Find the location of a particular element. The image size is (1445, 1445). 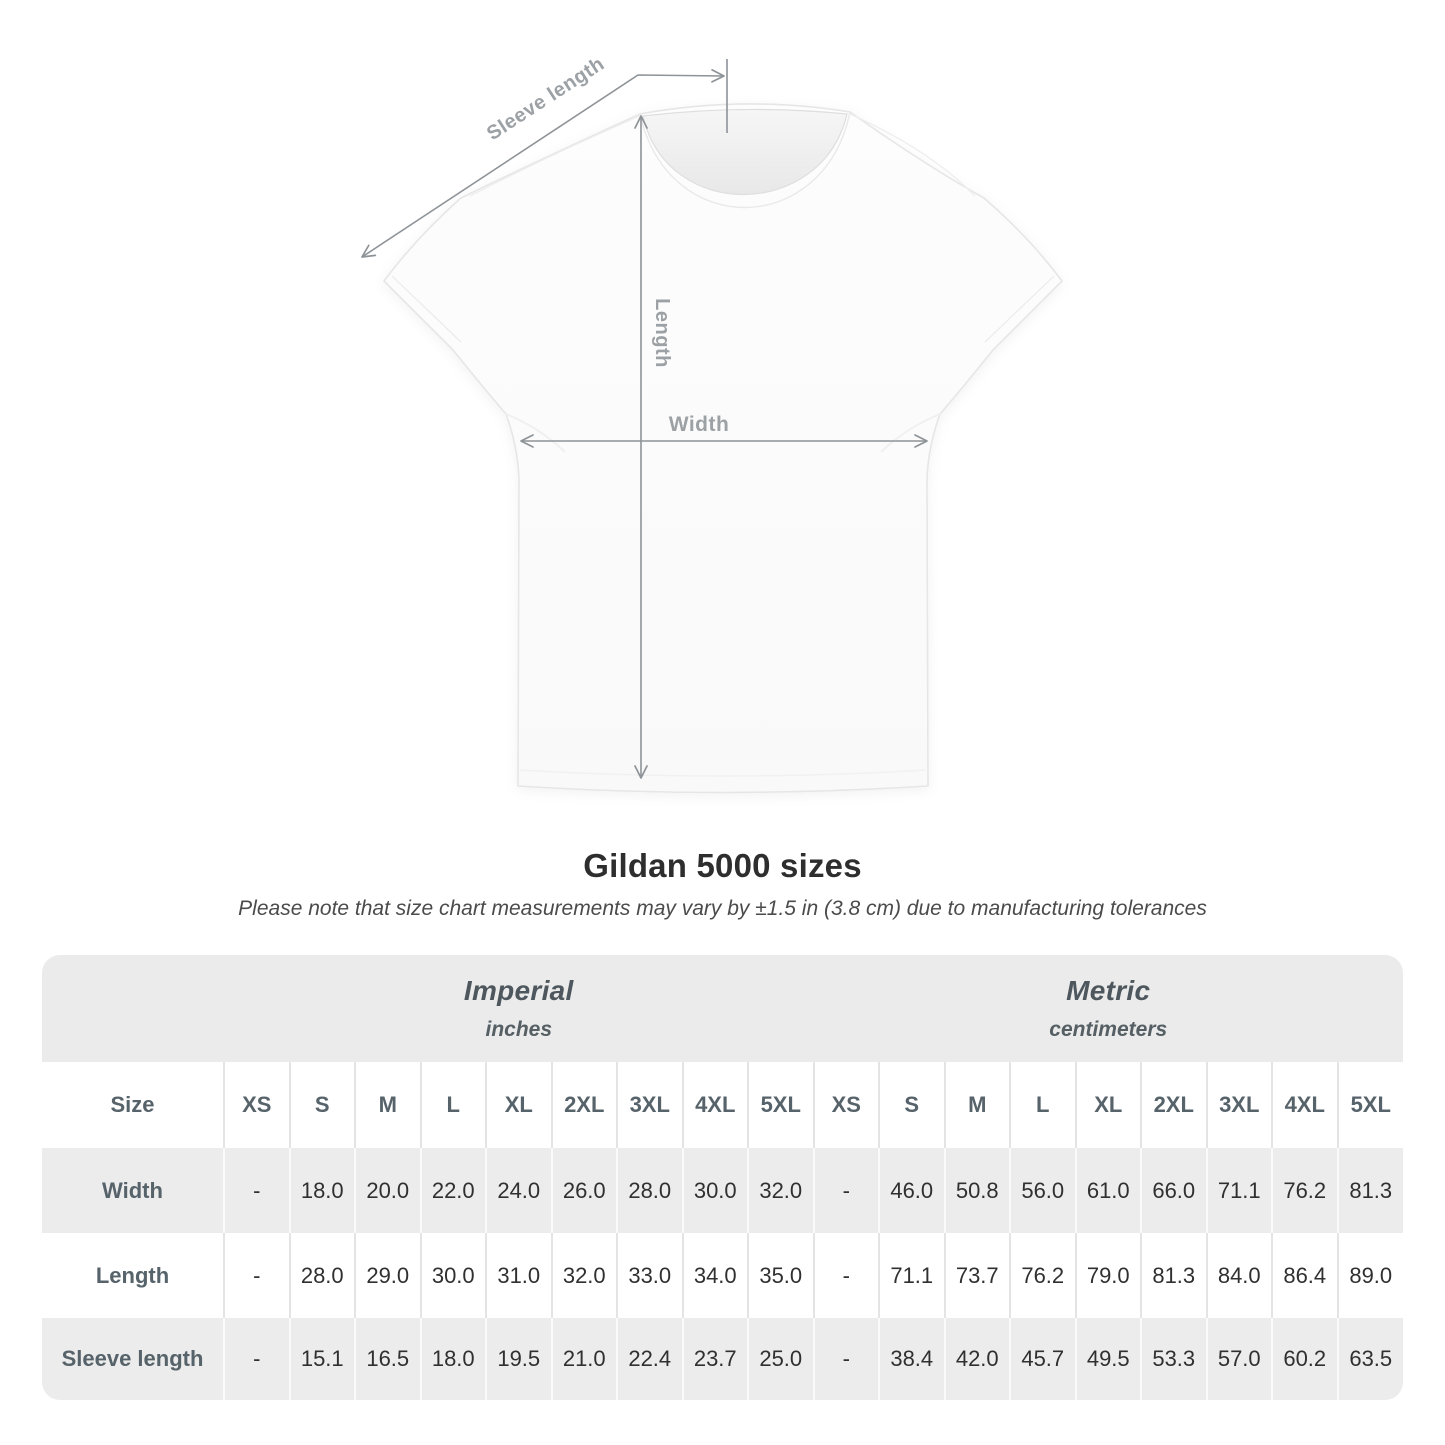

value-cell: 89.0 is located at coordinates (1369, 1275).